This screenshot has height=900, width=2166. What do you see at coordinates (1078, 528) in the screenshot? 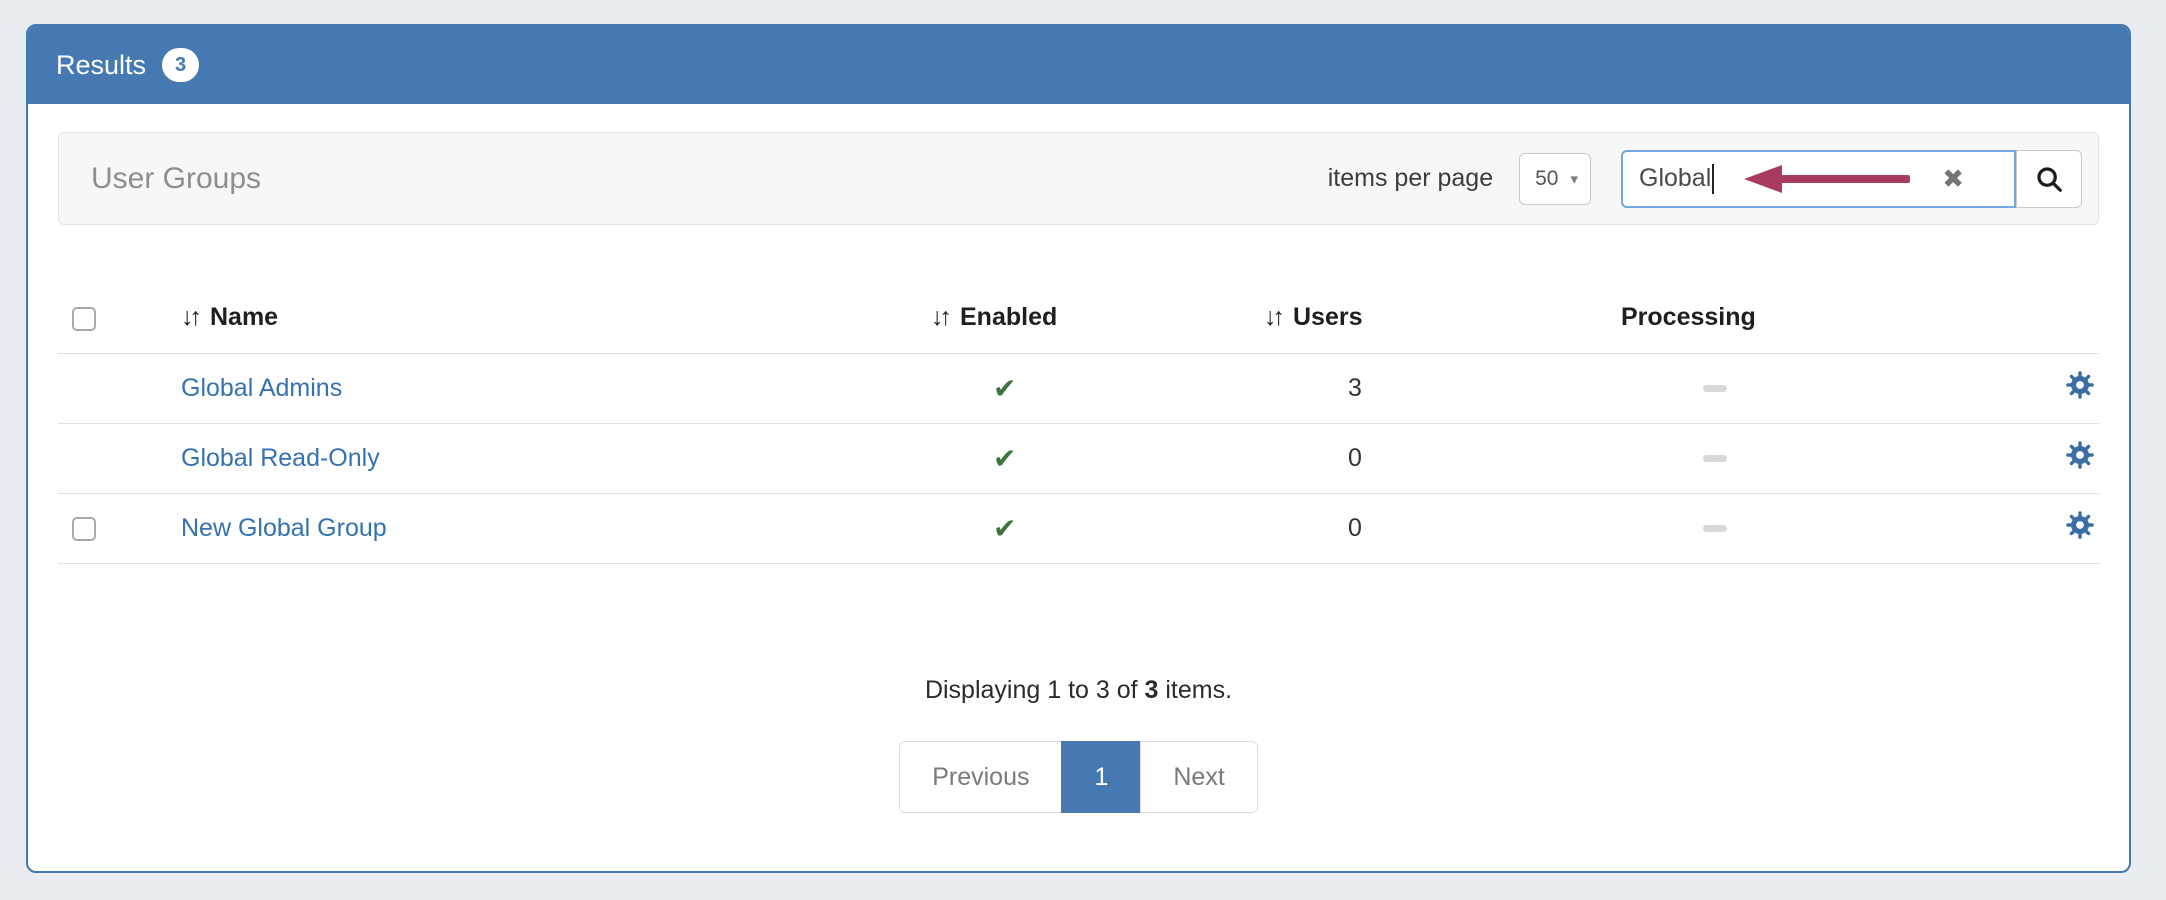
I see `table-row: New Global Group ✔ 0` at bounding box center [1078, 528].